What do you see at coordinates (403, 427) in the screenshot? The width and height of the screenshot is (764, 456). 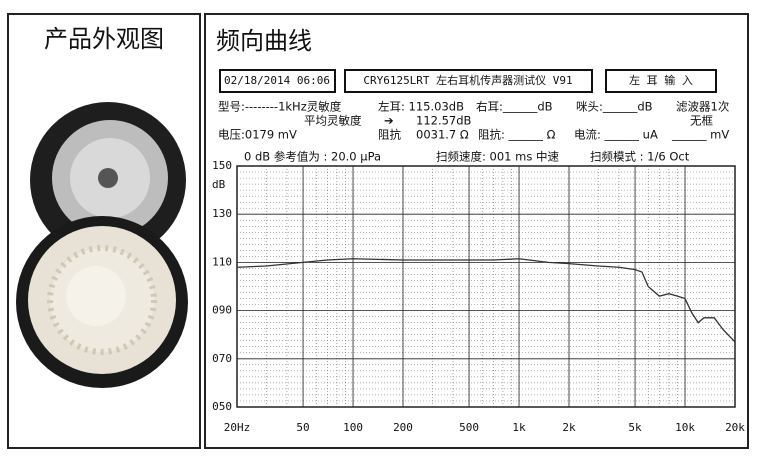 I see `x-tick-label: 200` at bounding box center [403, 427].